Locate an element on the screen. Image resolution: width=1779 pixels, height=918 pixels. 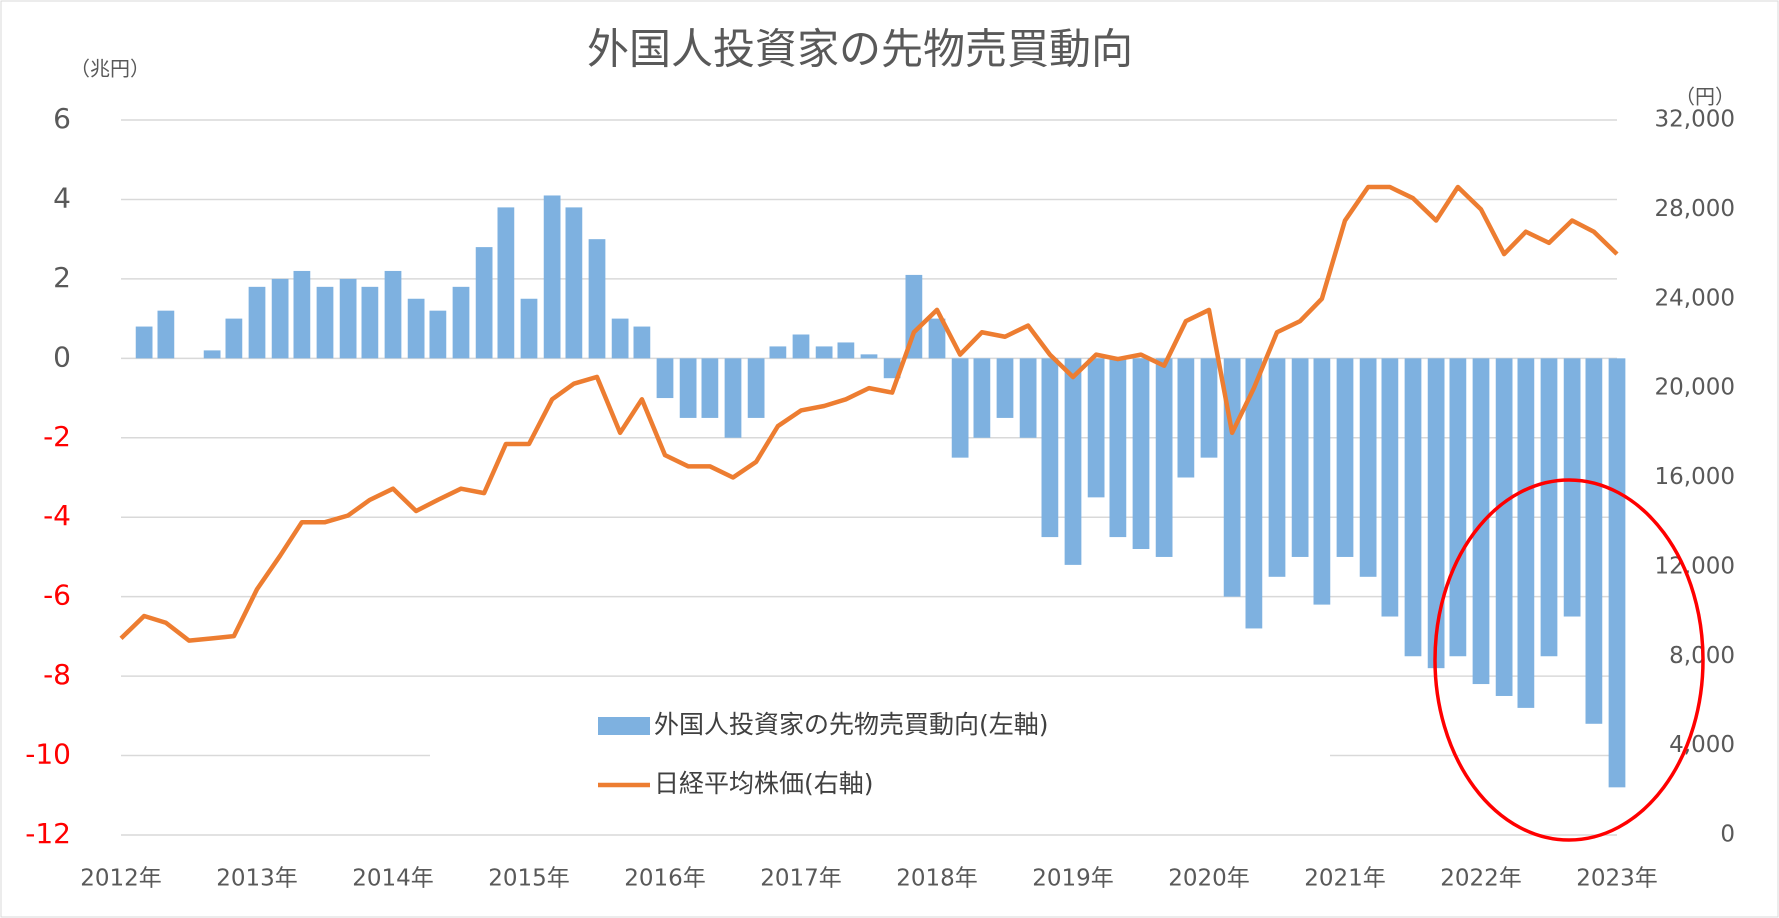
y2-tick-label: 28,000 is located at coordinates (1695, 209).